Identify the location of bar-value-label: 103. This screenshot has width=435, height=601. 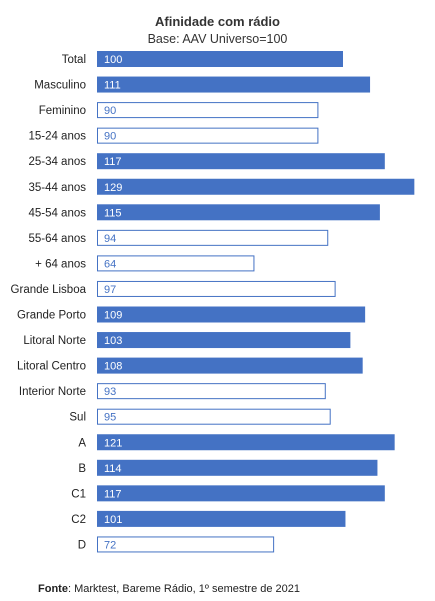
(113, 341).